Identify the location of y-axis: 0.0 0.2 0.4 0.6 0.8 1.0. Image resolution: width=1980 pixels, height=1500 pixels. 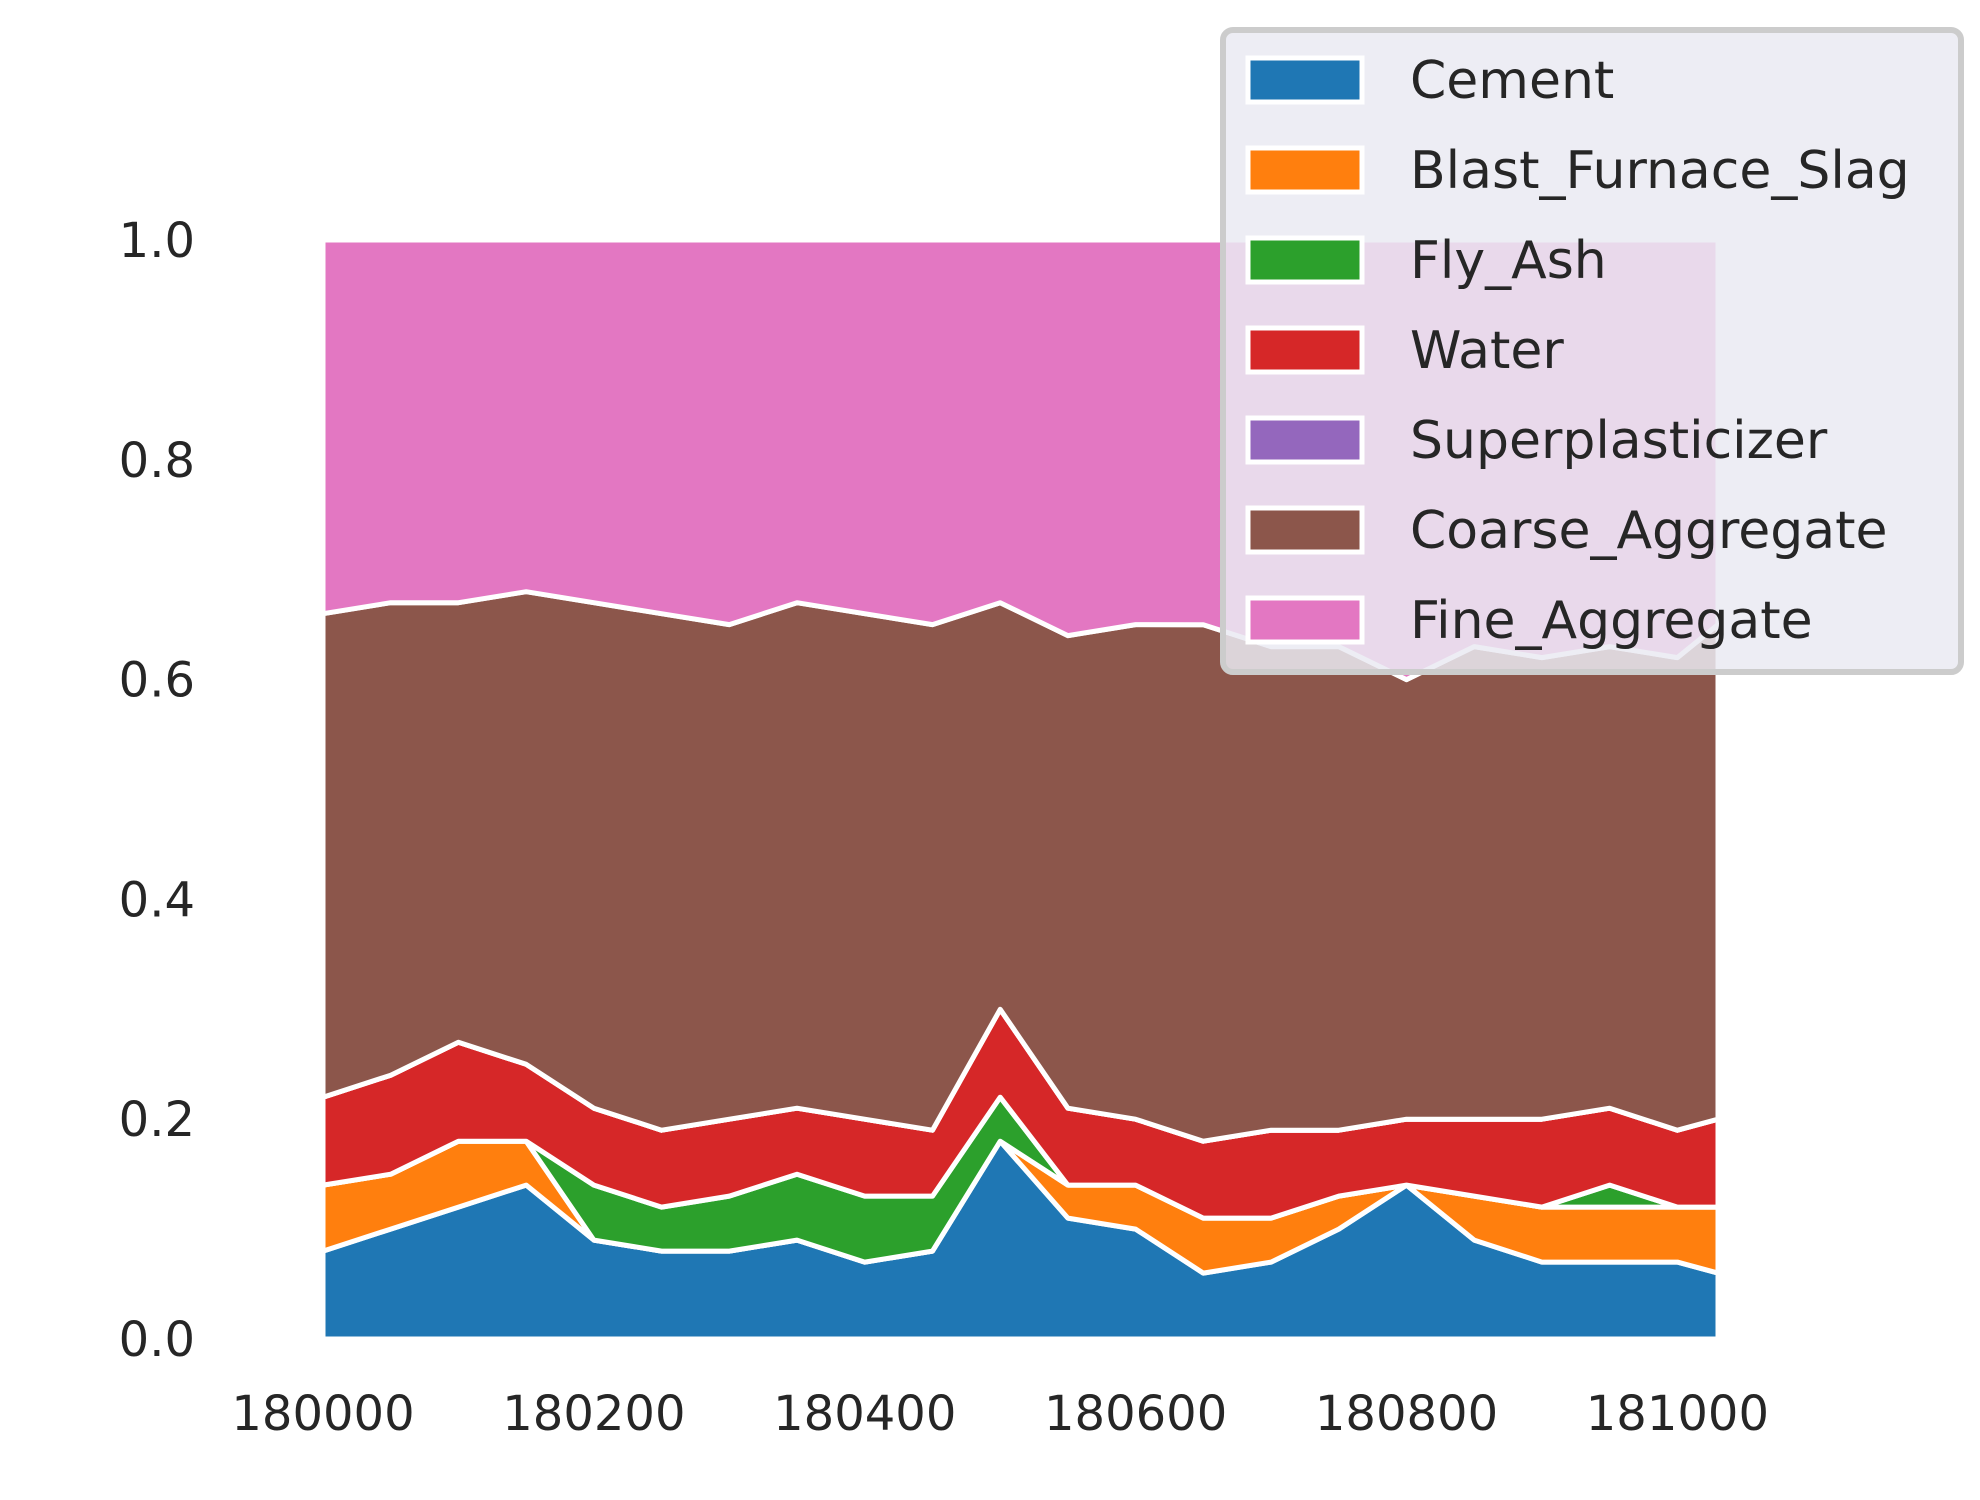
(157, 790).